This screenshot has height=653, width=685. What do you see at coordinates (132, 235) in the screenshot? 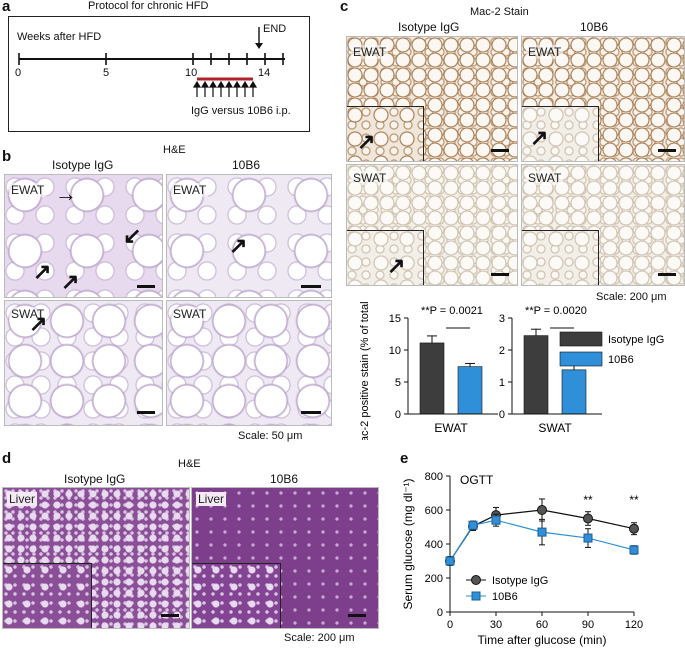
I see `arrow-icon: ↙` at bounding box center [132, 235].